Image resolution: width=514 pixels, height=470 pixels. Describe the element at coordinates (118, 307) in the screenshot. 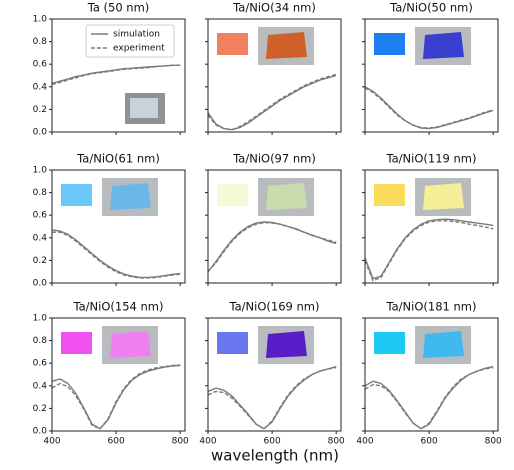

I see `panel-title: Ta/NiO(154 nm)` at that location.